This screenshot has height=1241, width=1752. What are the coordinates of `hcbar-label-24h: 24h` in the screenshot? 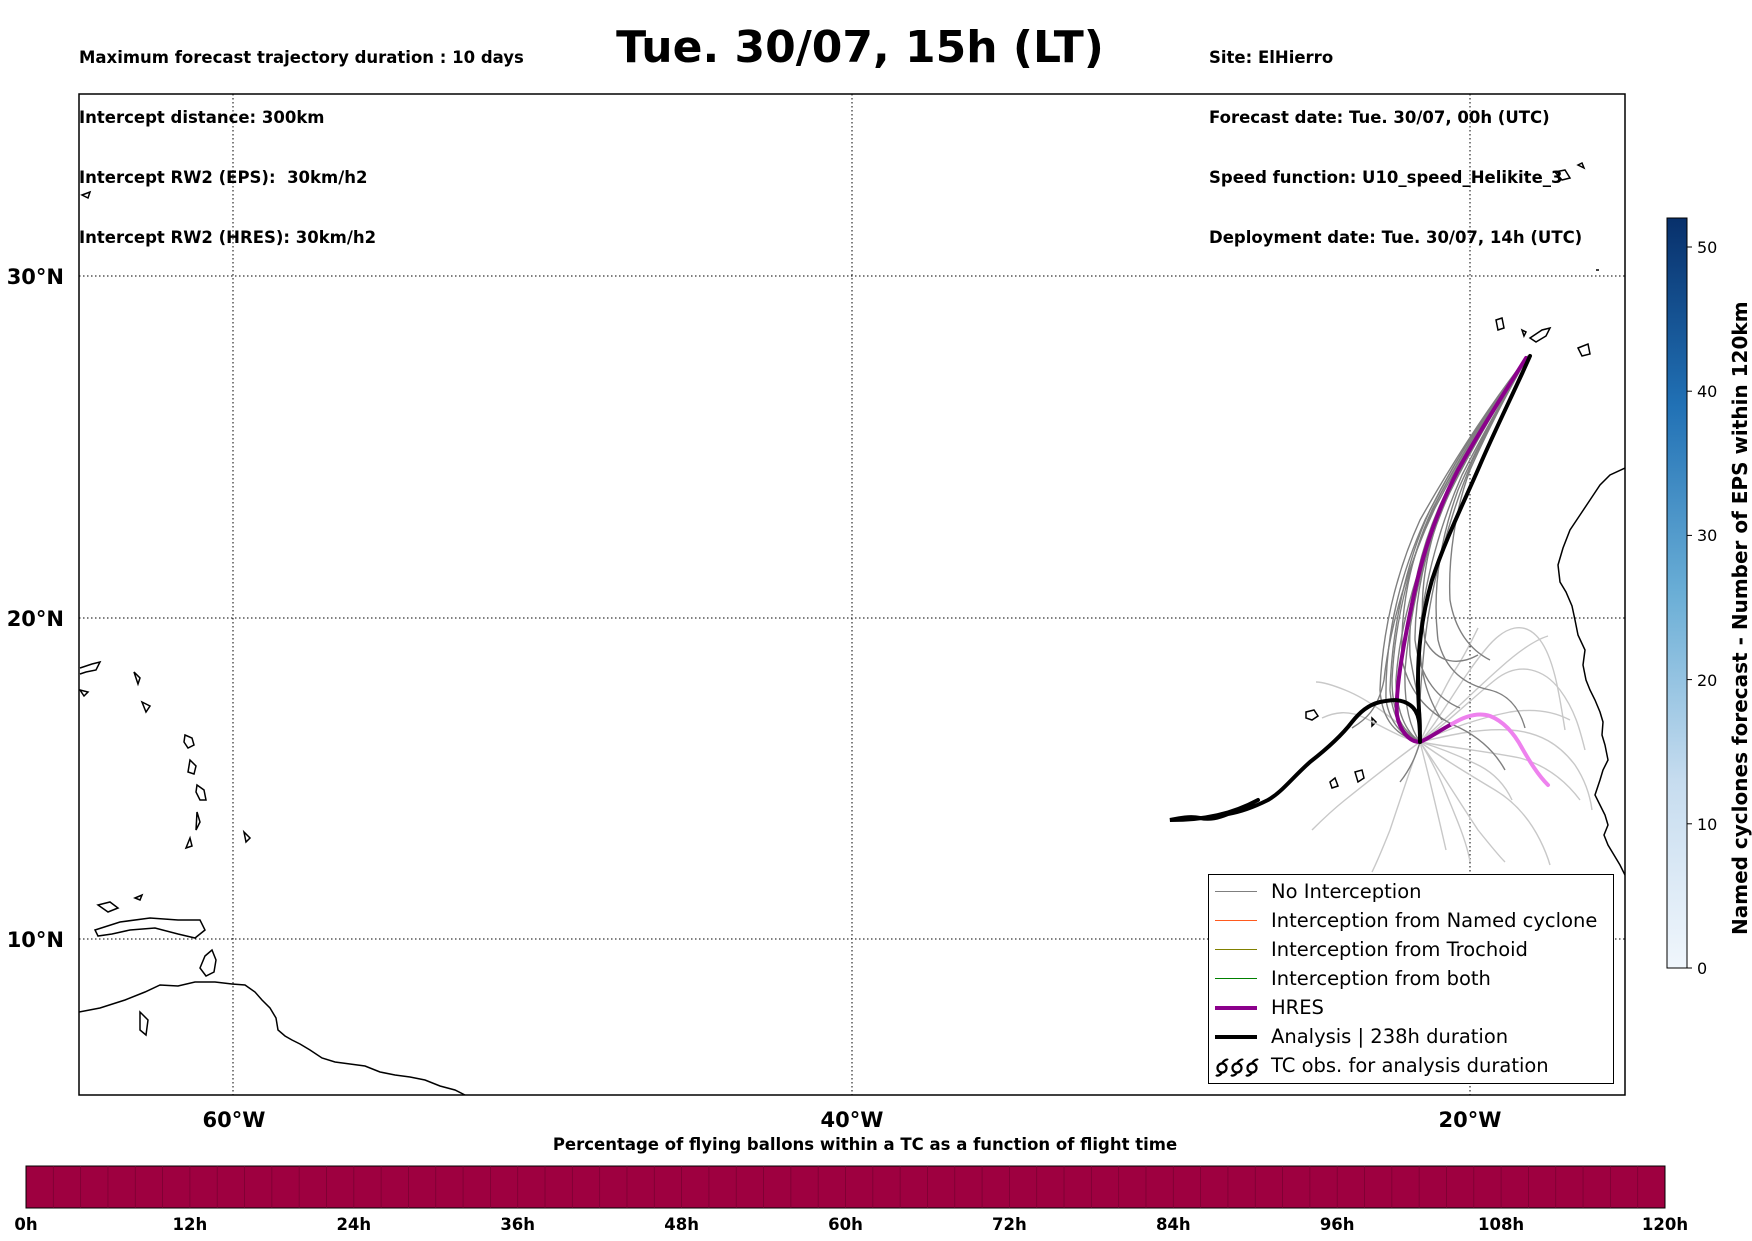 It's located at (353, 1224).